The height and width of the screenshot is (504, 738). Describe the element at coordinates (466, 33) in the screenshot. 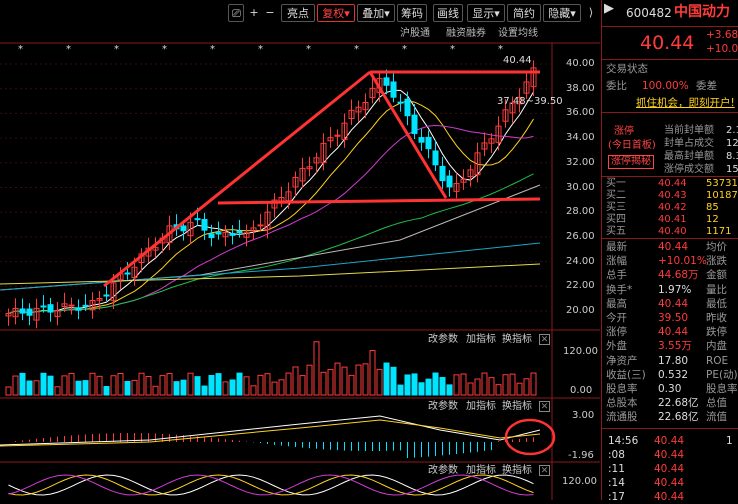

I see `margin-label: 融资融券` at that location.